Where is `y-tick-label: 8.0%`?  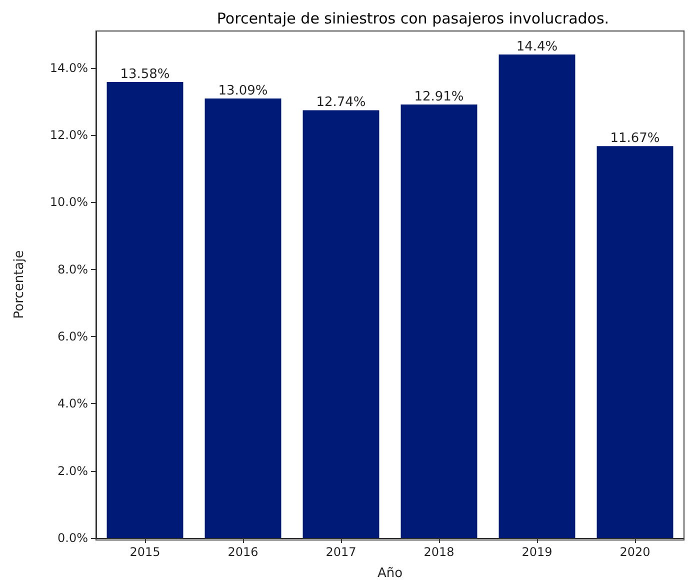
y-tick-label: 8.0% is located at coordinates (73, 269).